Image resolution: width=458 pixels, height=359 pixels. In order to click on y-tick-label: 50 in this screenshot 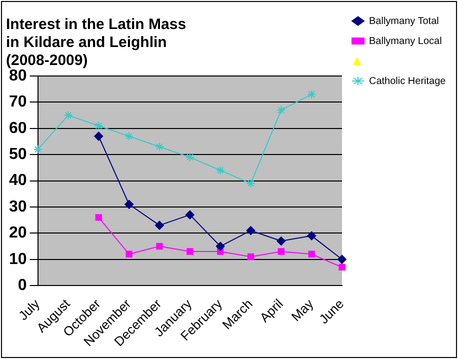, I will do `click(18, 154)`.